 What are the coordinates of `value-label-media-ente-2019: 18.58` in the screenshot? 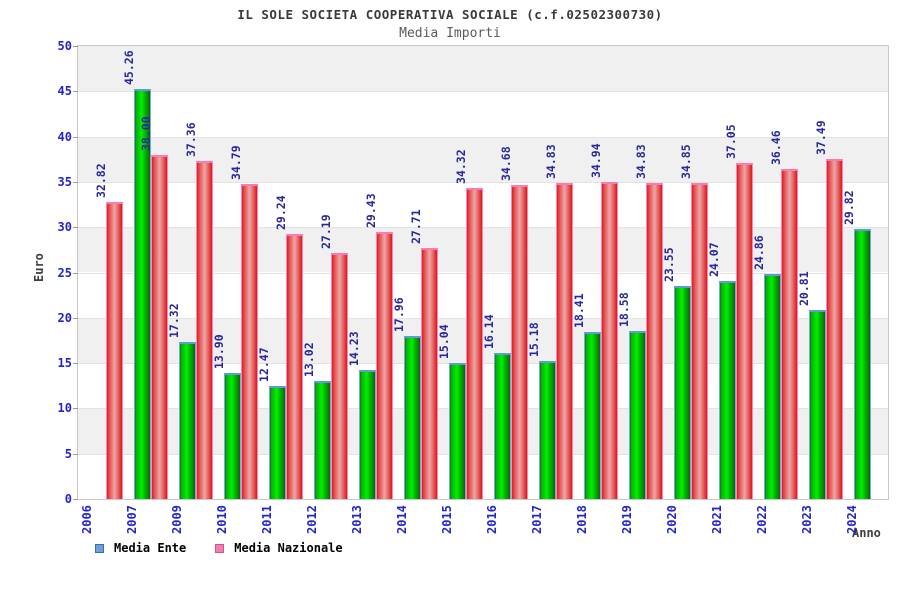 It's located at (624, 309).